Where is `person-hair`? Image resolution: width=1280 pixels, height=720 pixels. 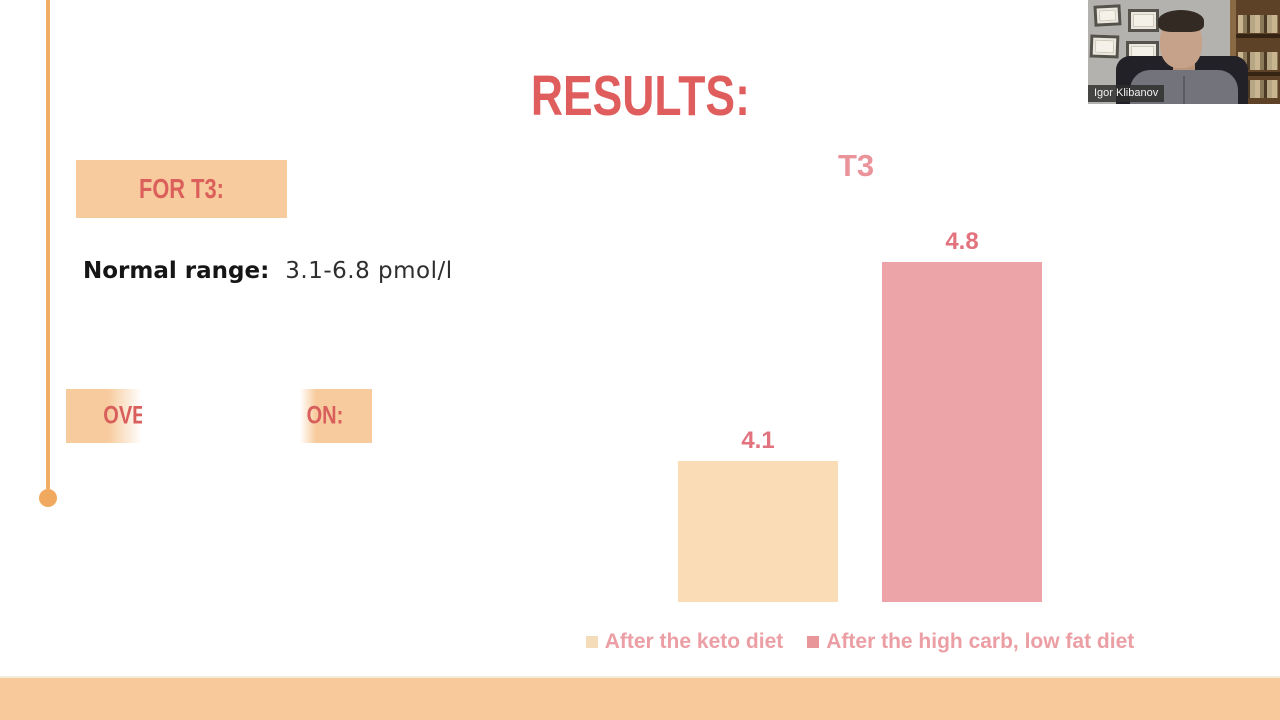
person-hair is located at coordinates (1181, 21).